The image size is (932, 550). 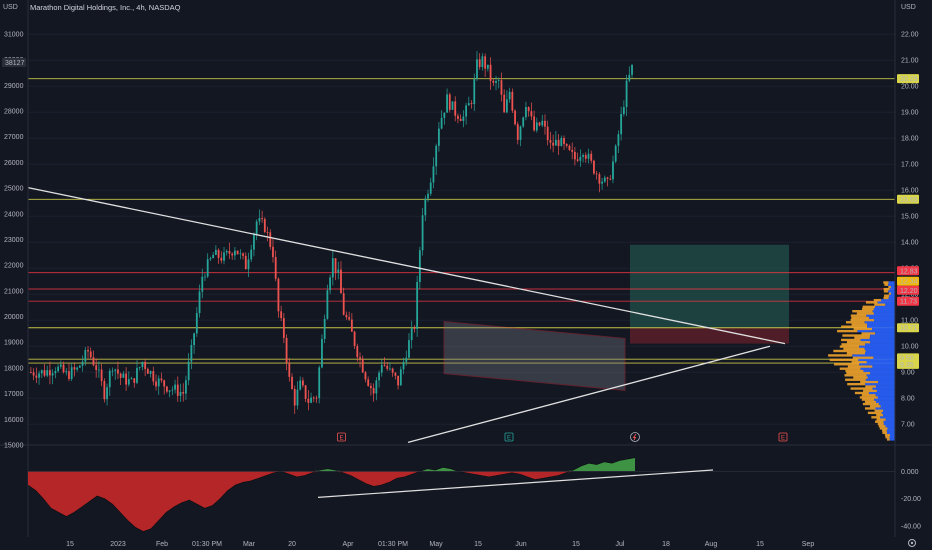 I want to click on right-axis-tick-11: 11.00, so click(x=909, y=321).